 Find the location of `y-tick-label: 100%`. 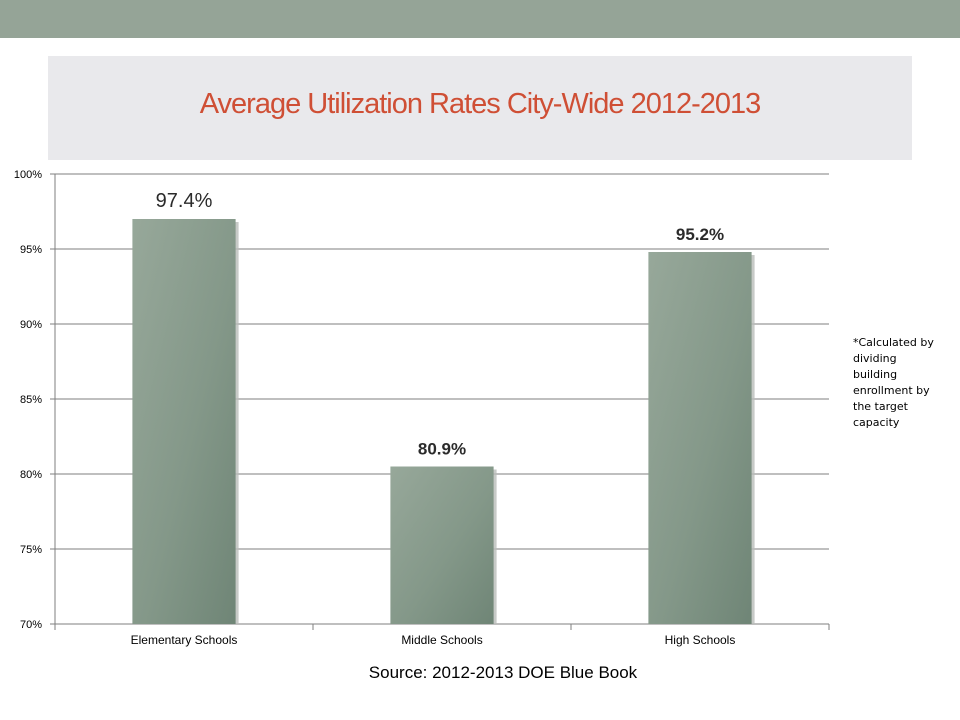

y-tick-label: 100% is located at coordinates (28, 175).